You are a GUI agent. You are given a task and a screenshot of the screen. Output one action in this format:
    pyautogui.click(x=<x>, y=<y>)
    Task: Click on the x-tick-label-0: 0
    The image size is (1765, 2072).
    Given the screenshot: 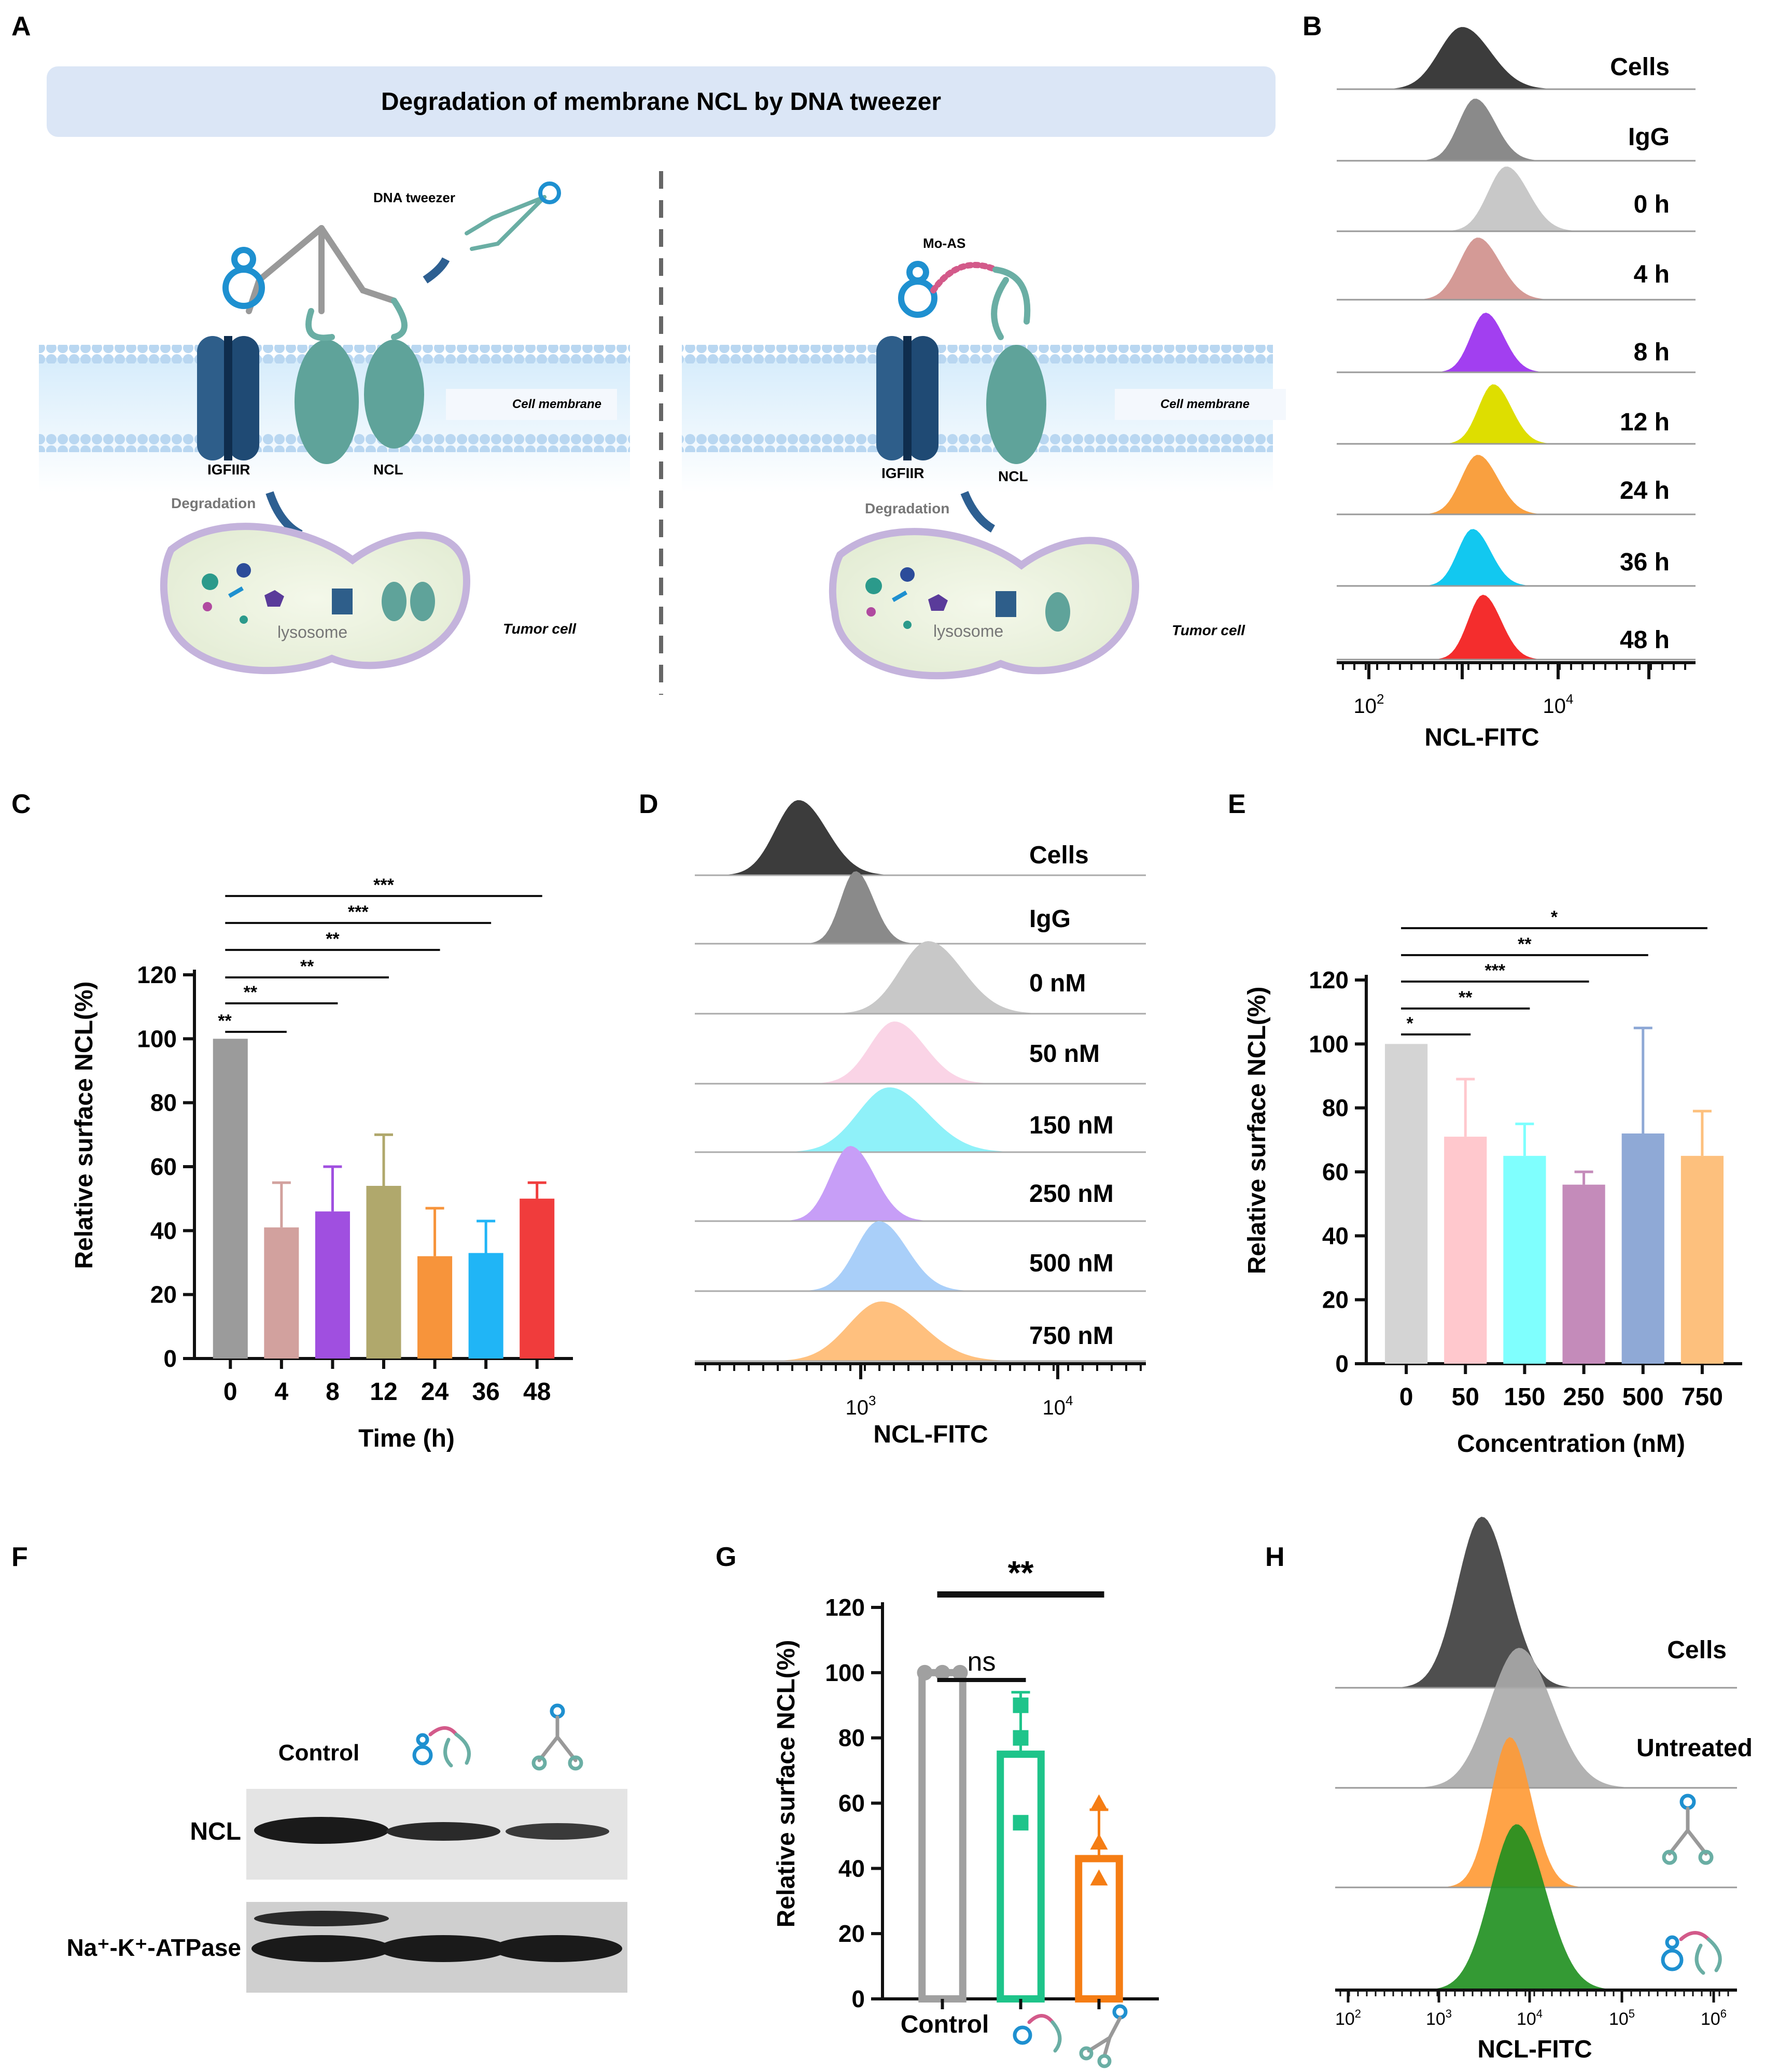 What is the action you would take?
    pyautogui.click(x=1406, y=1397)
    